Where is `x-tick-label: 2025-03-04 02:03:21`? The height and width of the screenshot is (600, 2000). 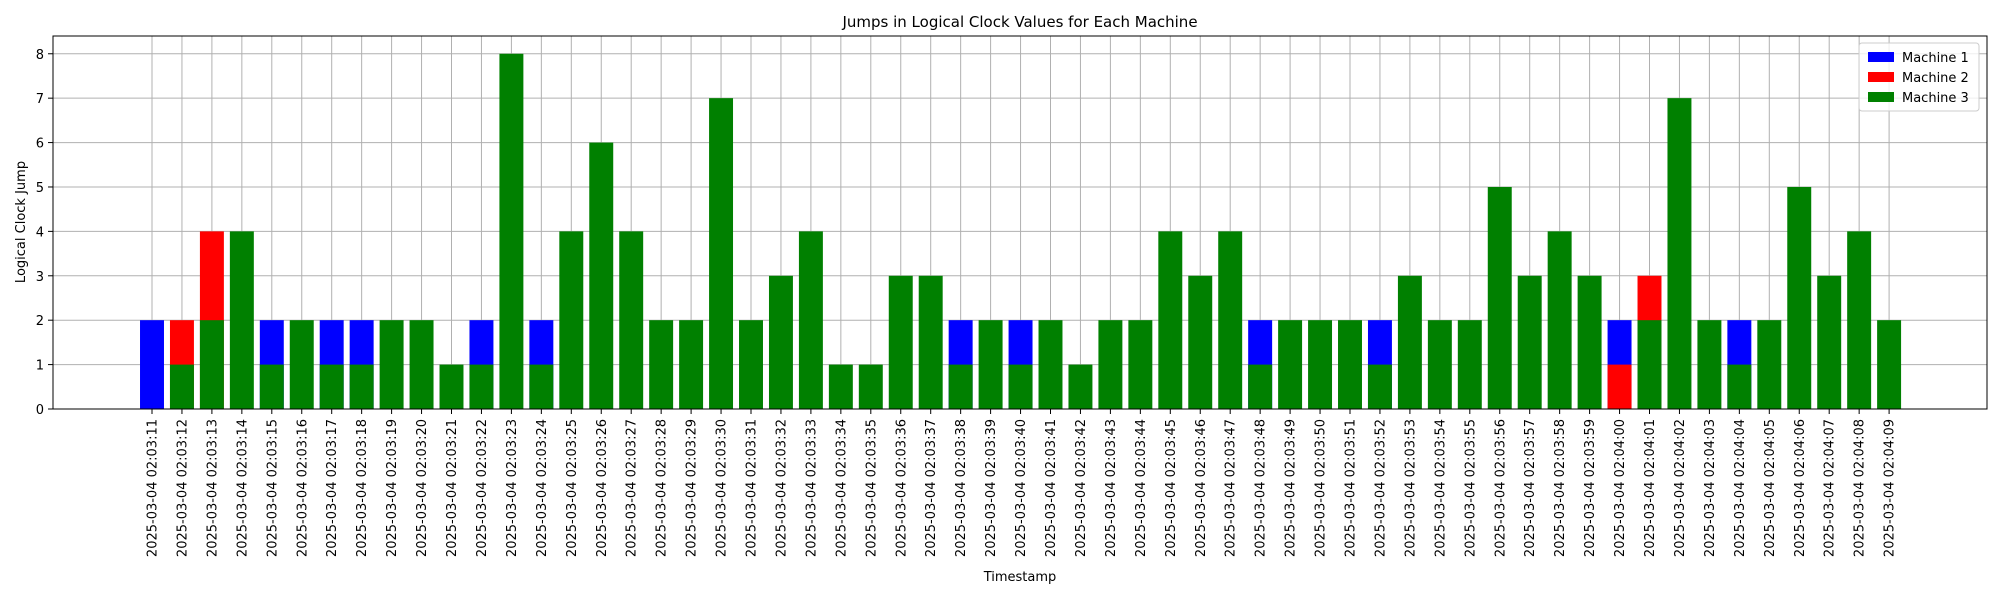 x-tick-label: 2025-03-04 02:03:21 is located at coordinates (452, 488).